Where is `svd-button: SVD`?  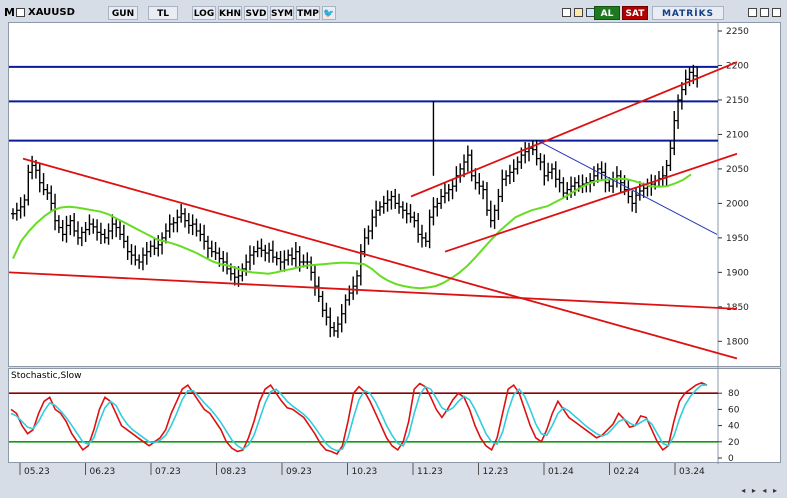 svd-button: SVD is located at coordinates (256, 13).